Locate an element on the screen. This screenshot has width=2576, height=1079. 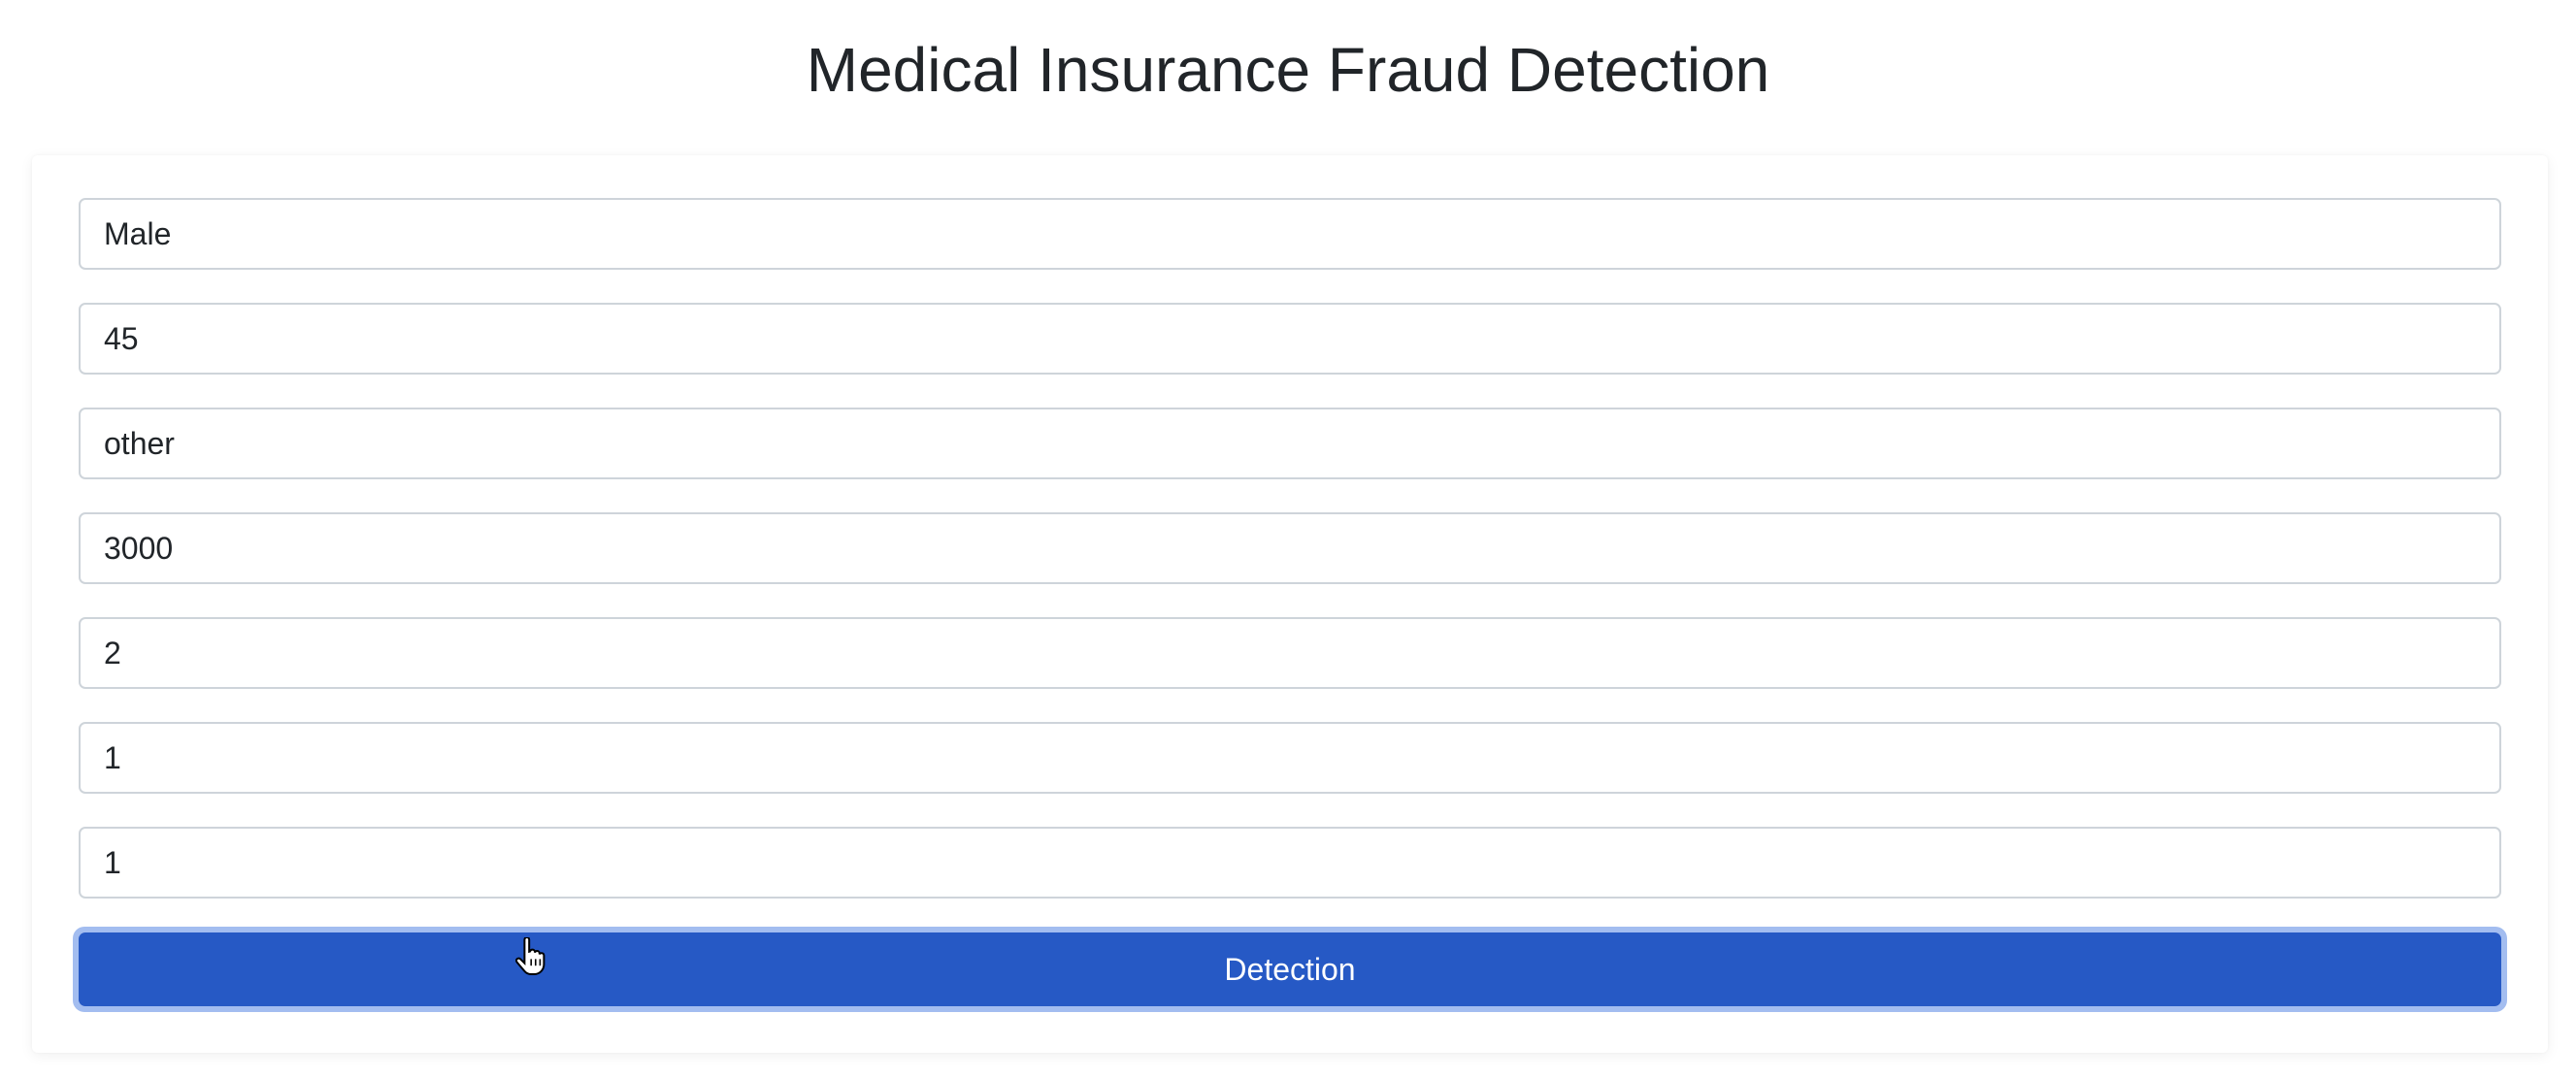
age-field is located at coordinates (1290, 339).